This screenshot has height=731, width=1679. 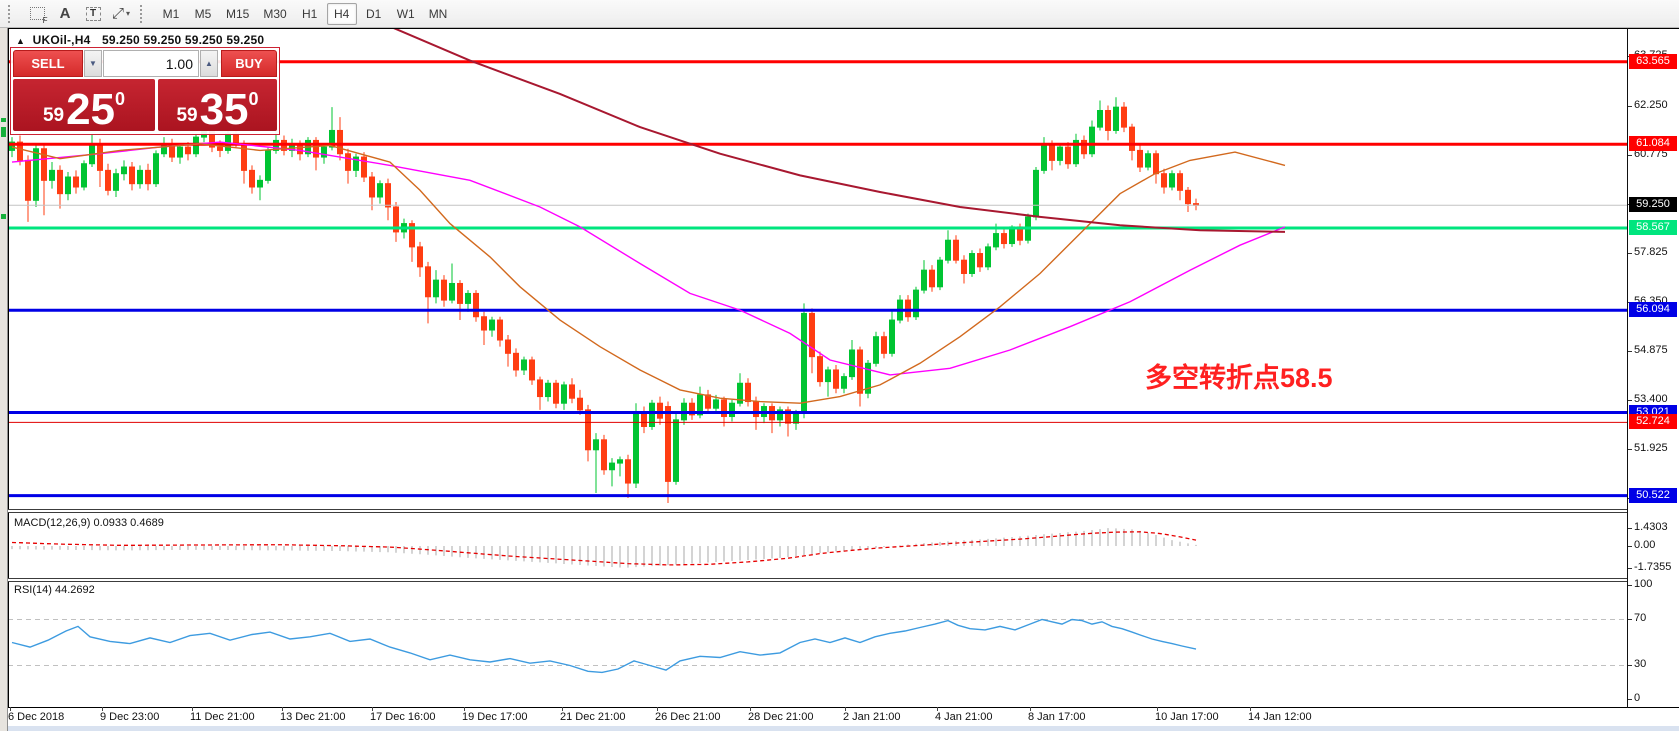 I want to click on rsi-line, so click(x=604, y=646).